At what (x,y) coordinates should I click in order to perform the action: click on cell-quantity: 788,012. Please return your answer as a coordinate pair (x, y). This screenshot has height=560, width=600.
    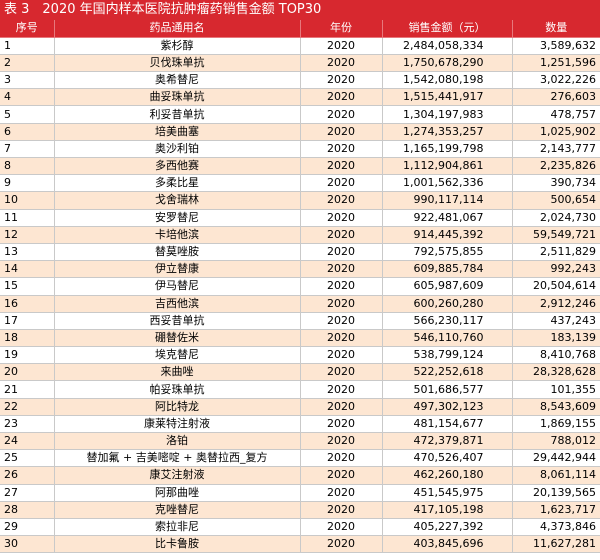
    Looking at the image, I should click on (556, 441).